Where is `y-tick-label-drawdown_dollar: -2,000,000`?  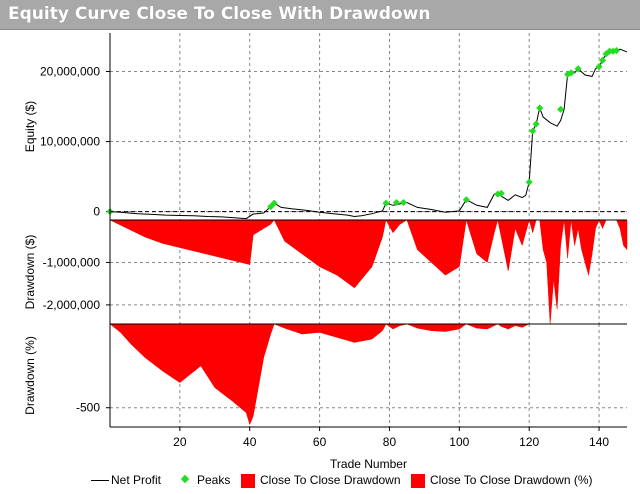 y-tick-label-drawdown_dollar: -2,000,000 is located at coordinates (72, 305).